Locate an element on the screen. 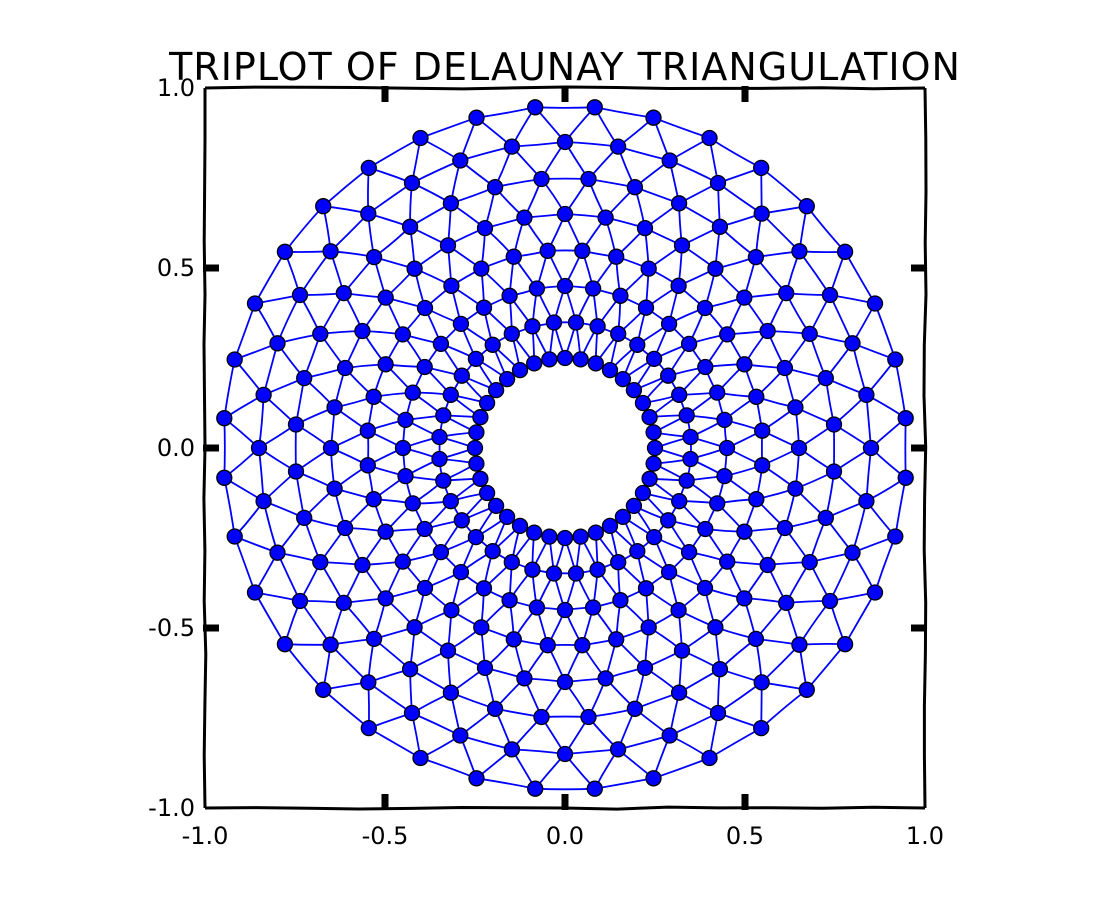 The width and height of the screenshot is (1100, 900). y-tick-label: -1.0 is located at coordinates (171, 808).